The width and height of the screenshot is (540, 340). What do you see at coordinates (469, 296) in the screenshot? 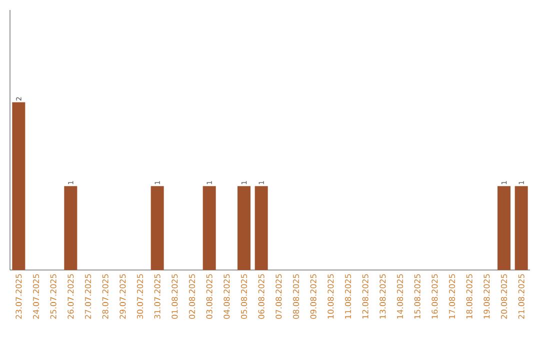
I see `x-tick-label: 18.08.2025` at bounding box center [469, 296].